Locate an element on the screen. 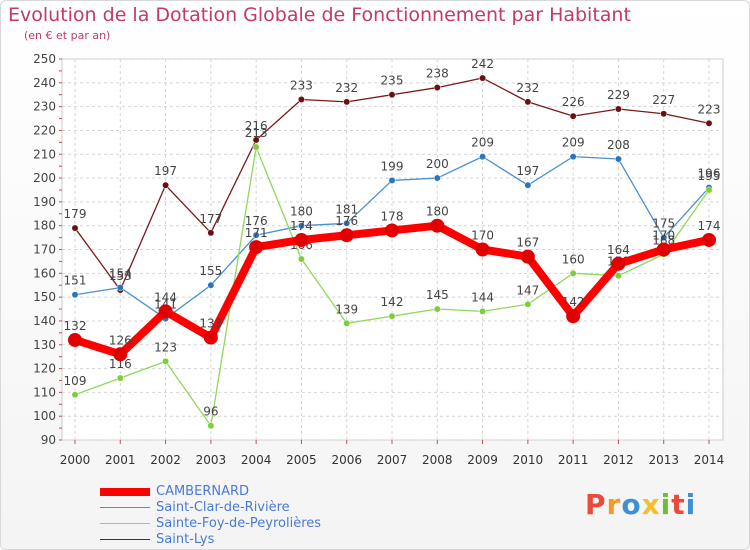 This screenshot has width=750, height=550. x-tick-label-10: 2010 is located at coordinates (528, 460).